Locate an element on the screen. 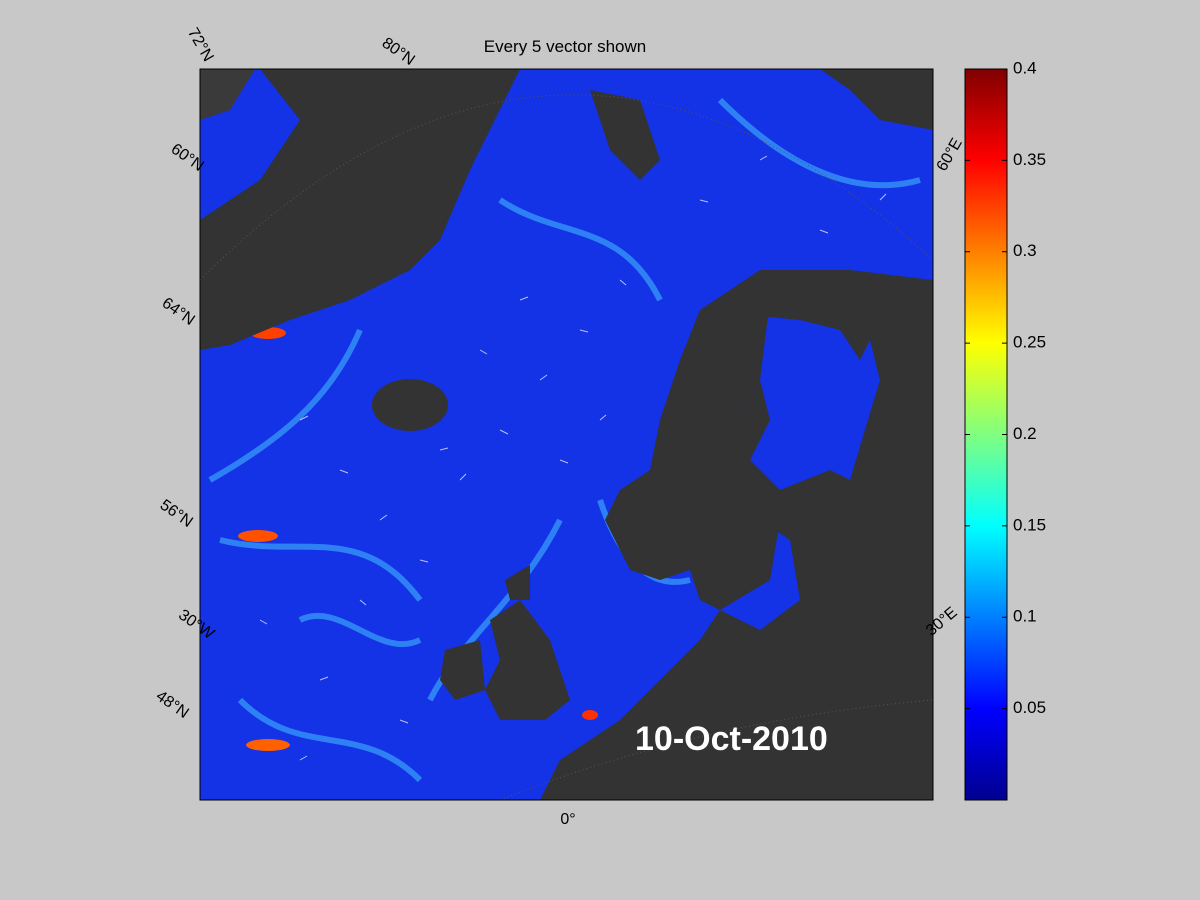  colorbar-tick-label: 0.05 is located at coordinates (1029, 707).